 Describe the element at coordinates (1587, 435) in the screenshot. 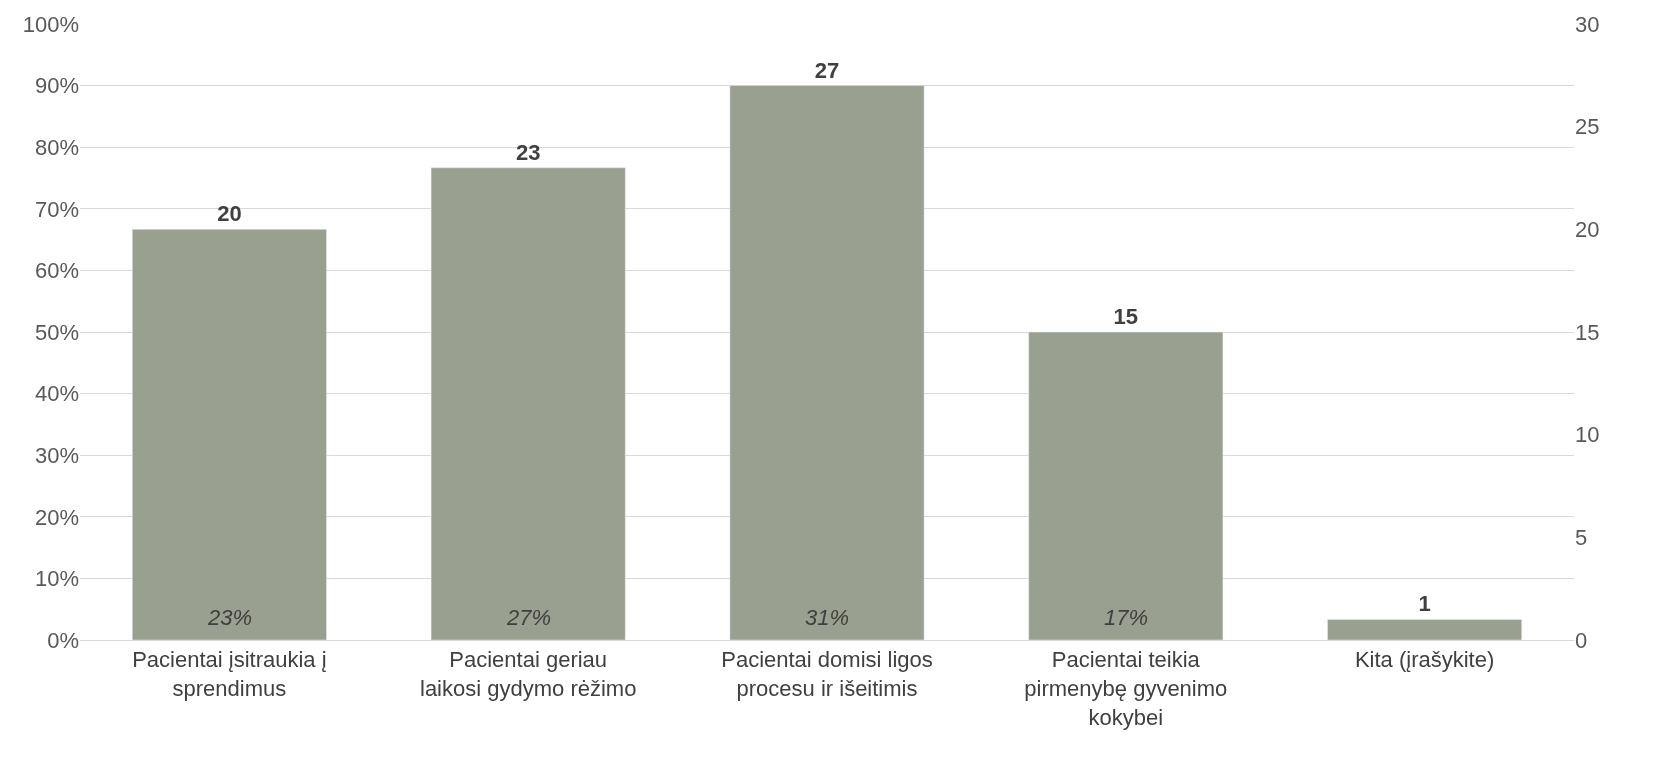

I see `y2-tick-label: 10` at that location.